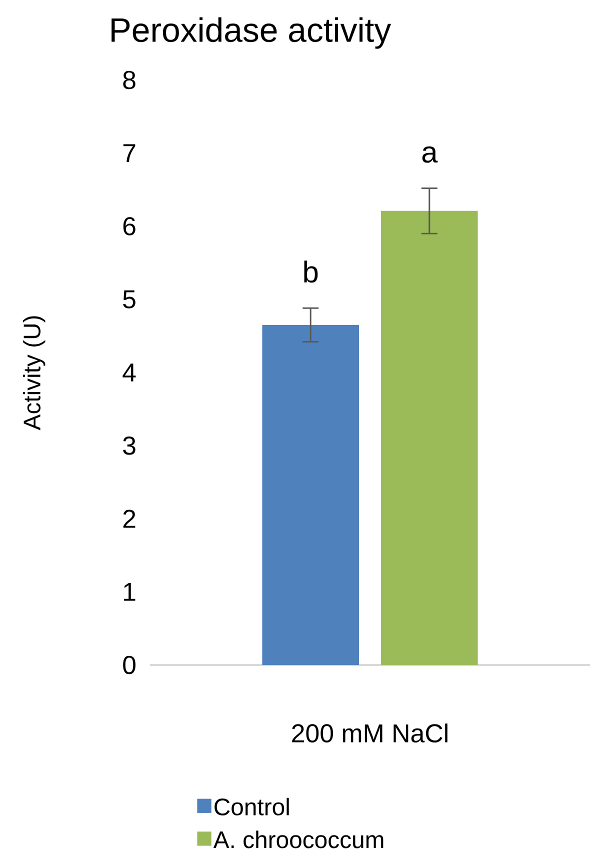 Image resolution: width=590 pixels, height=865 pixels. Describe the element at coordinates (129, 153) in the screenshot. I see `y-tick-label: 7` at that location.